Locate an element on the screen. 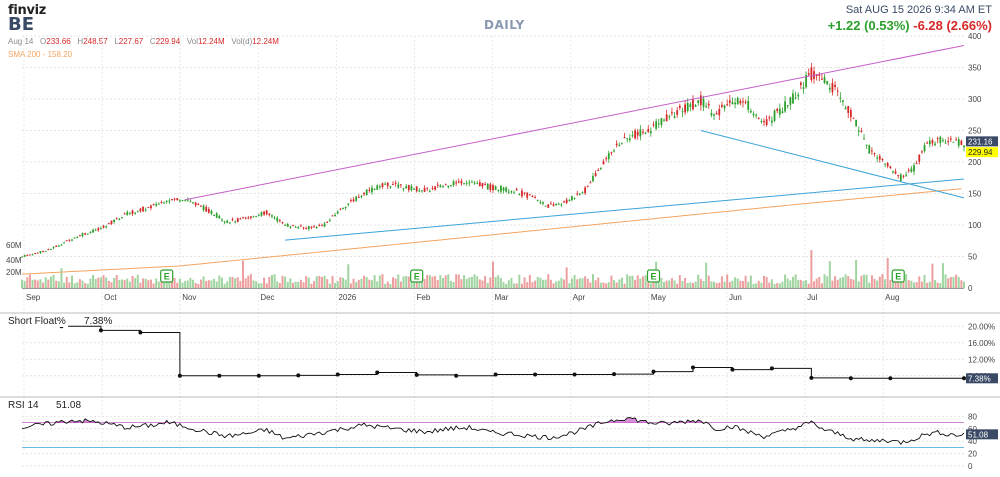  ohlc-close: 229.94 is located at coordinates (168, 41).